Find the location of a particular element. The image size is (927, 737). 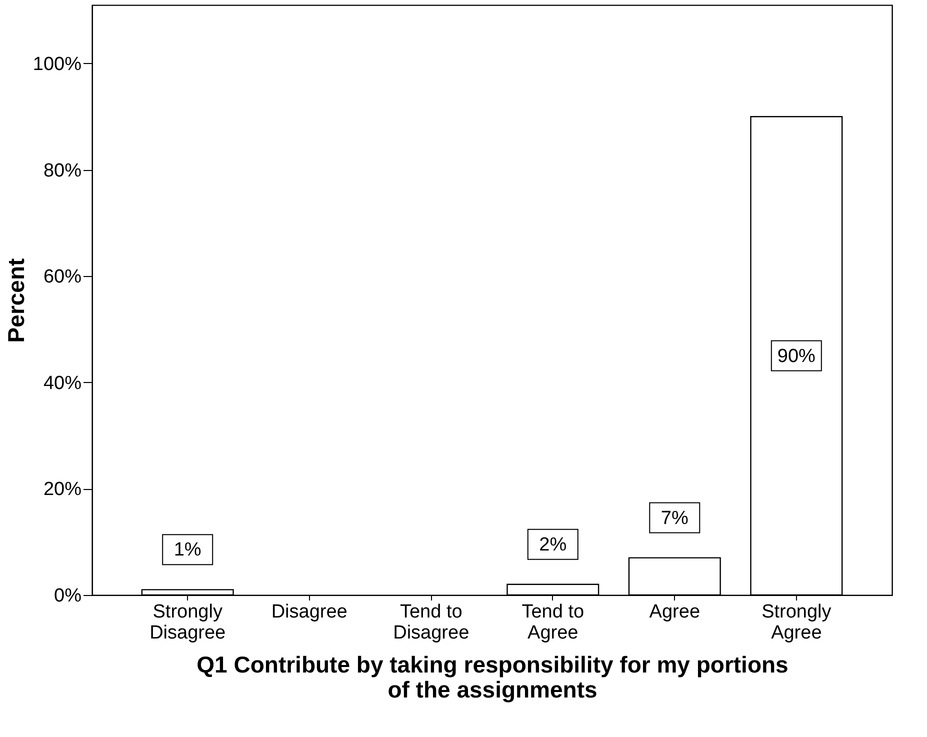

data-label: 7% is located at coordinates (674, 518).